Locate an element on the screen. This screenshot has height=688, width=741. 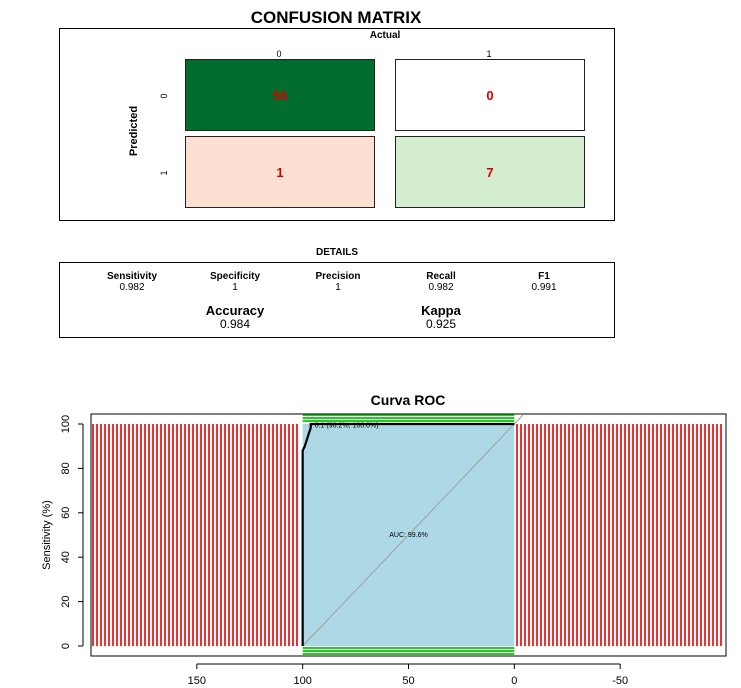
roc-y-tick-label: 20 is located at coordinates (66, 601).